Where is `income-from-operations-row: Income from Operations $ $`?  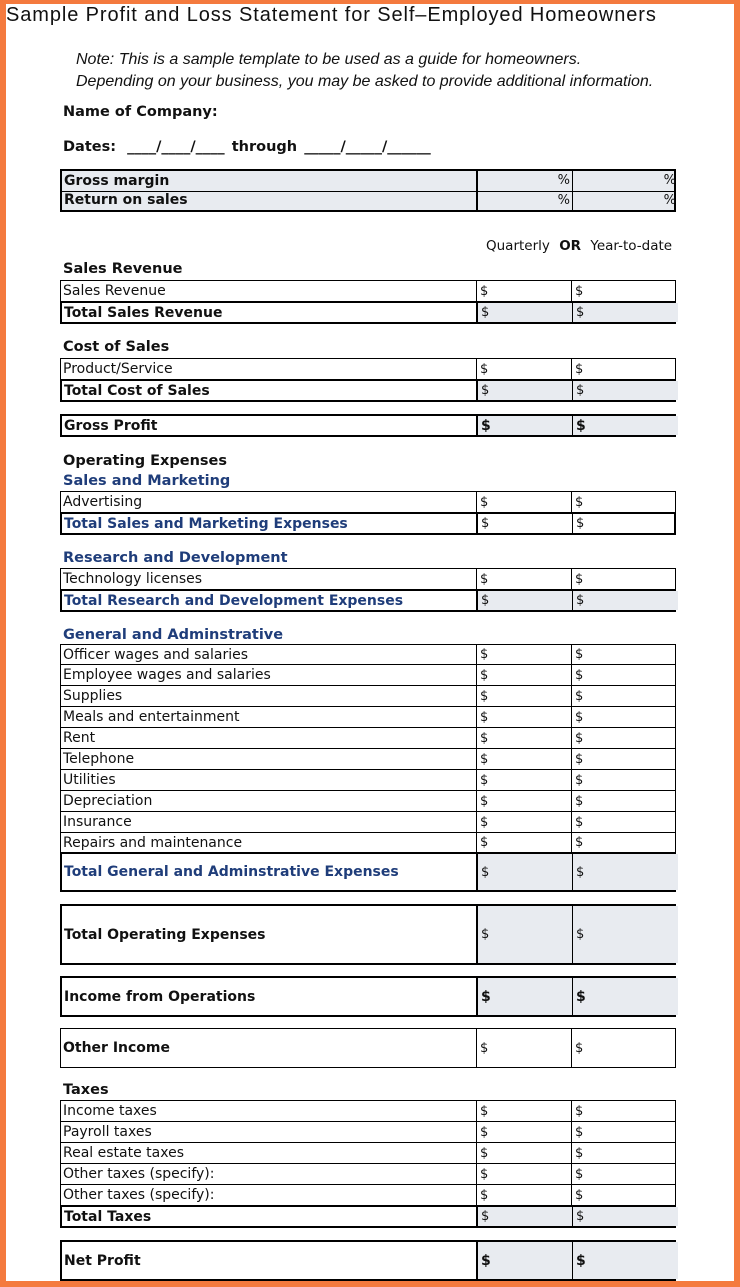
income-from-operations-row: Income from Operations $ $ is located at coordinates (369, 996).